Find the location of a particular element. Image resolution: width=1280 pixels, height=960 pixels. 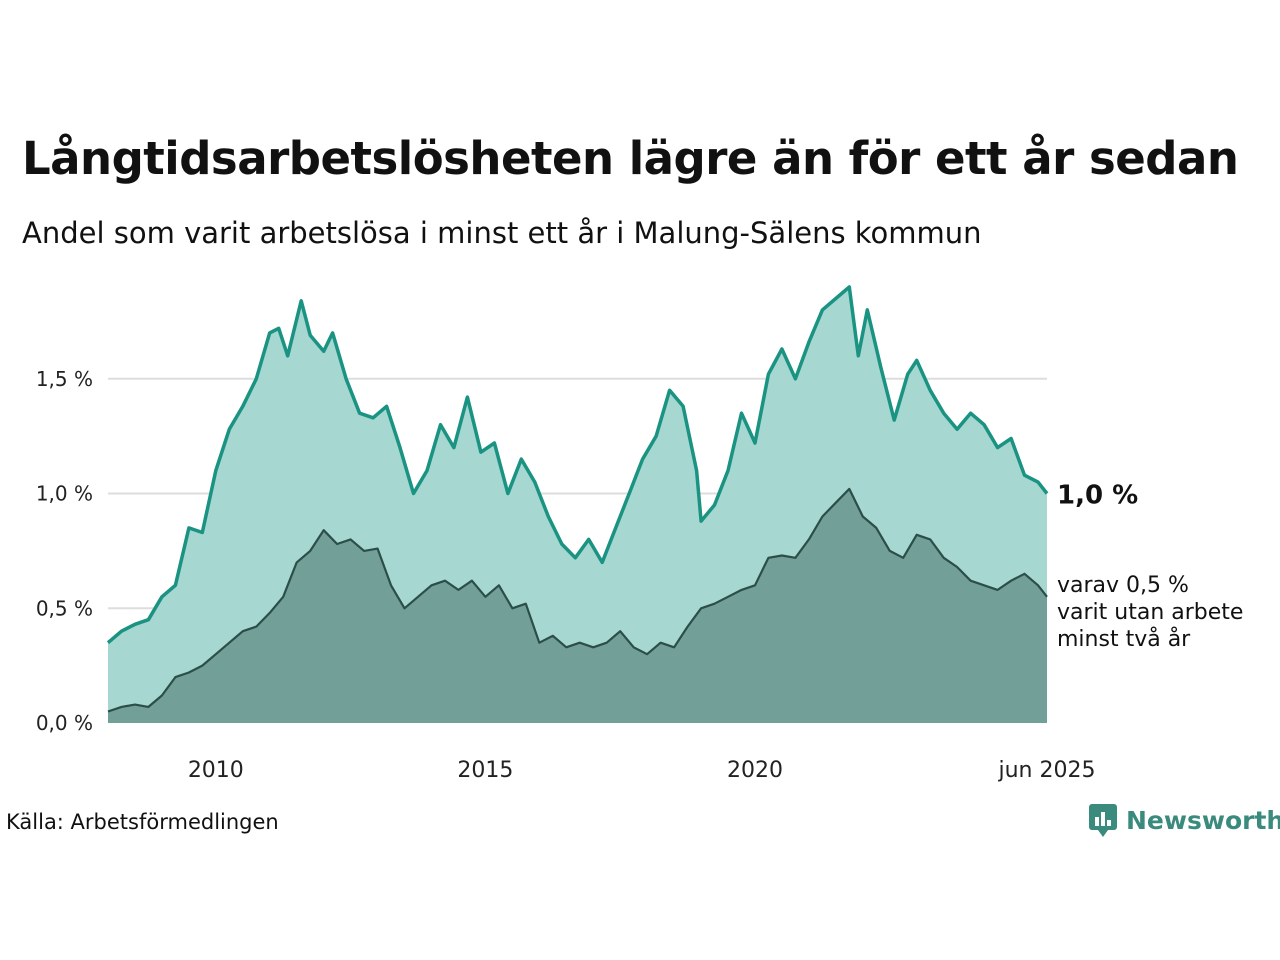

brand-name: Newsworthy is located at coordinates (1203, 820).